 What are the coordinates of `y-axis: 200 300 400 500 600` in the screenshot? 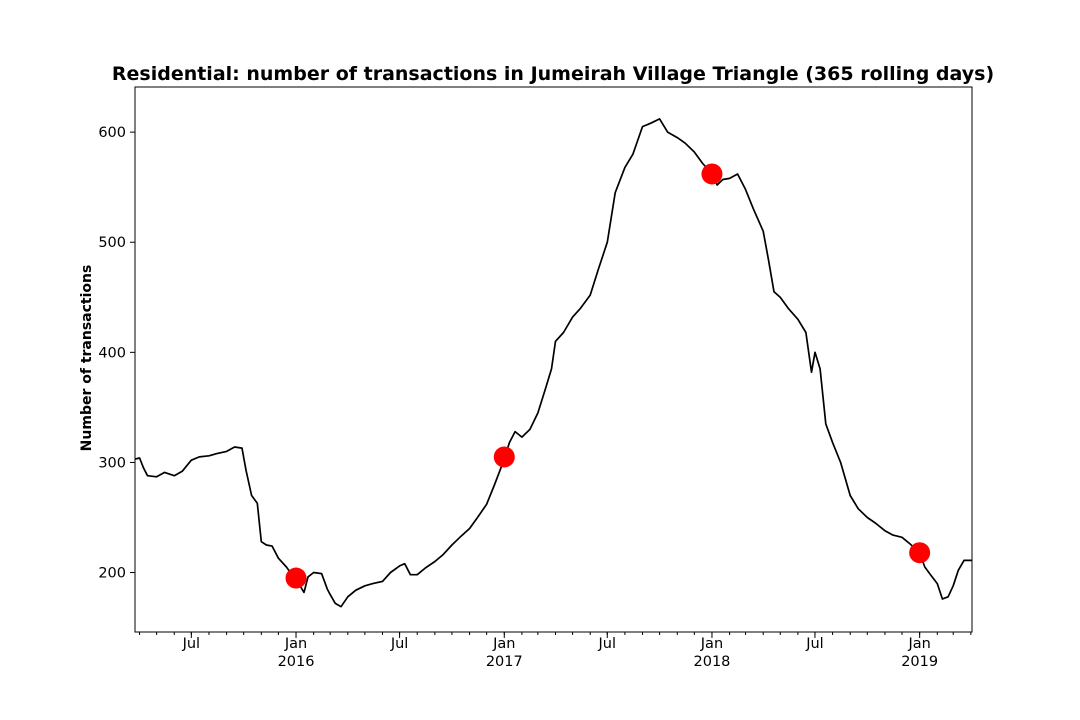 It's located at (116, 353).